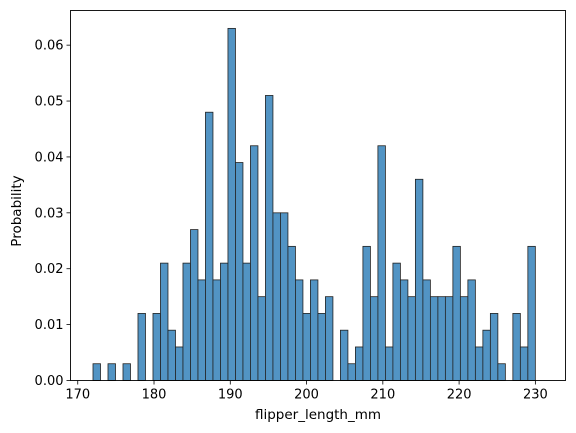 The height and width of the screenshot is (433, 576). Describe the element at coordinates (77, 395) in the screenshot. I see `x-tick-label: 170` at that location.